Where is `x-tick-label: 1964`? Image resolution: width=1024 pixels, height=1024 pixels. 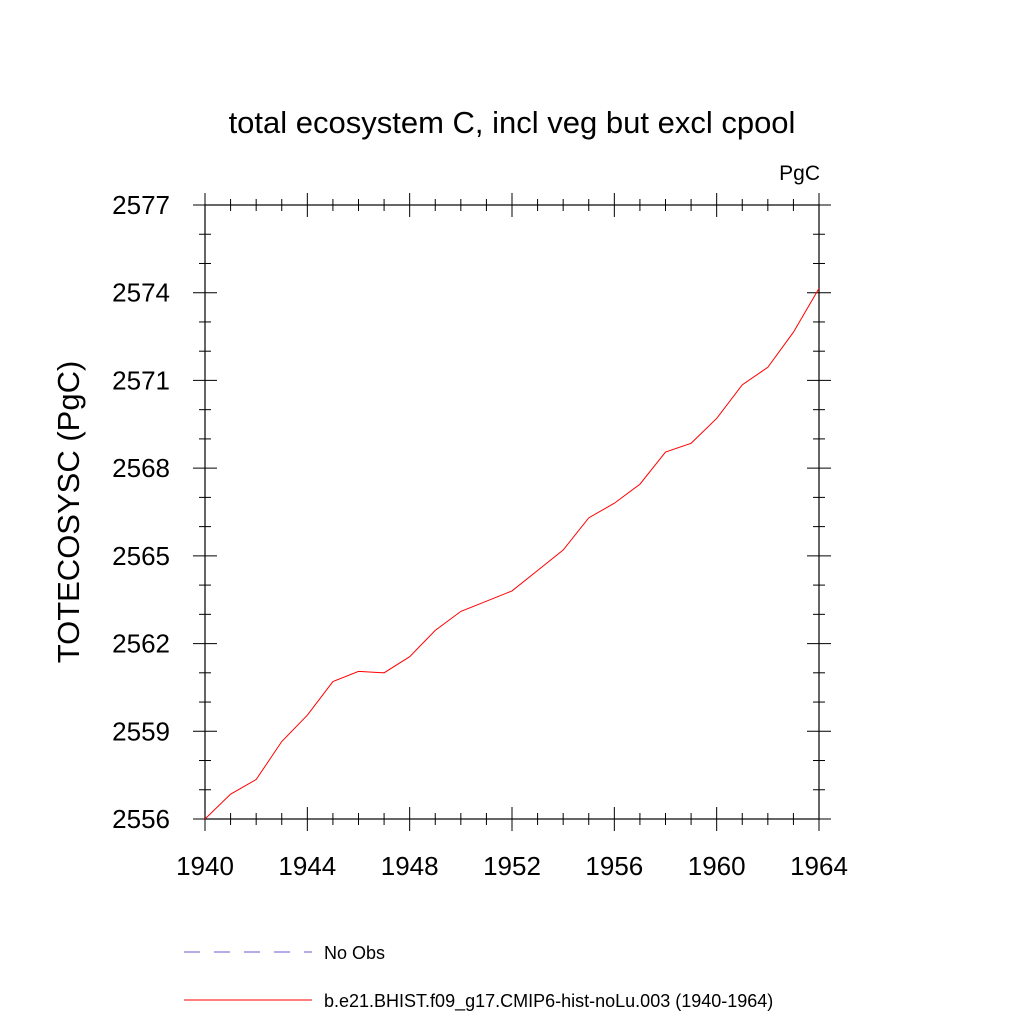 x-tick-label: 1964 is located at coordinates (819, 866).